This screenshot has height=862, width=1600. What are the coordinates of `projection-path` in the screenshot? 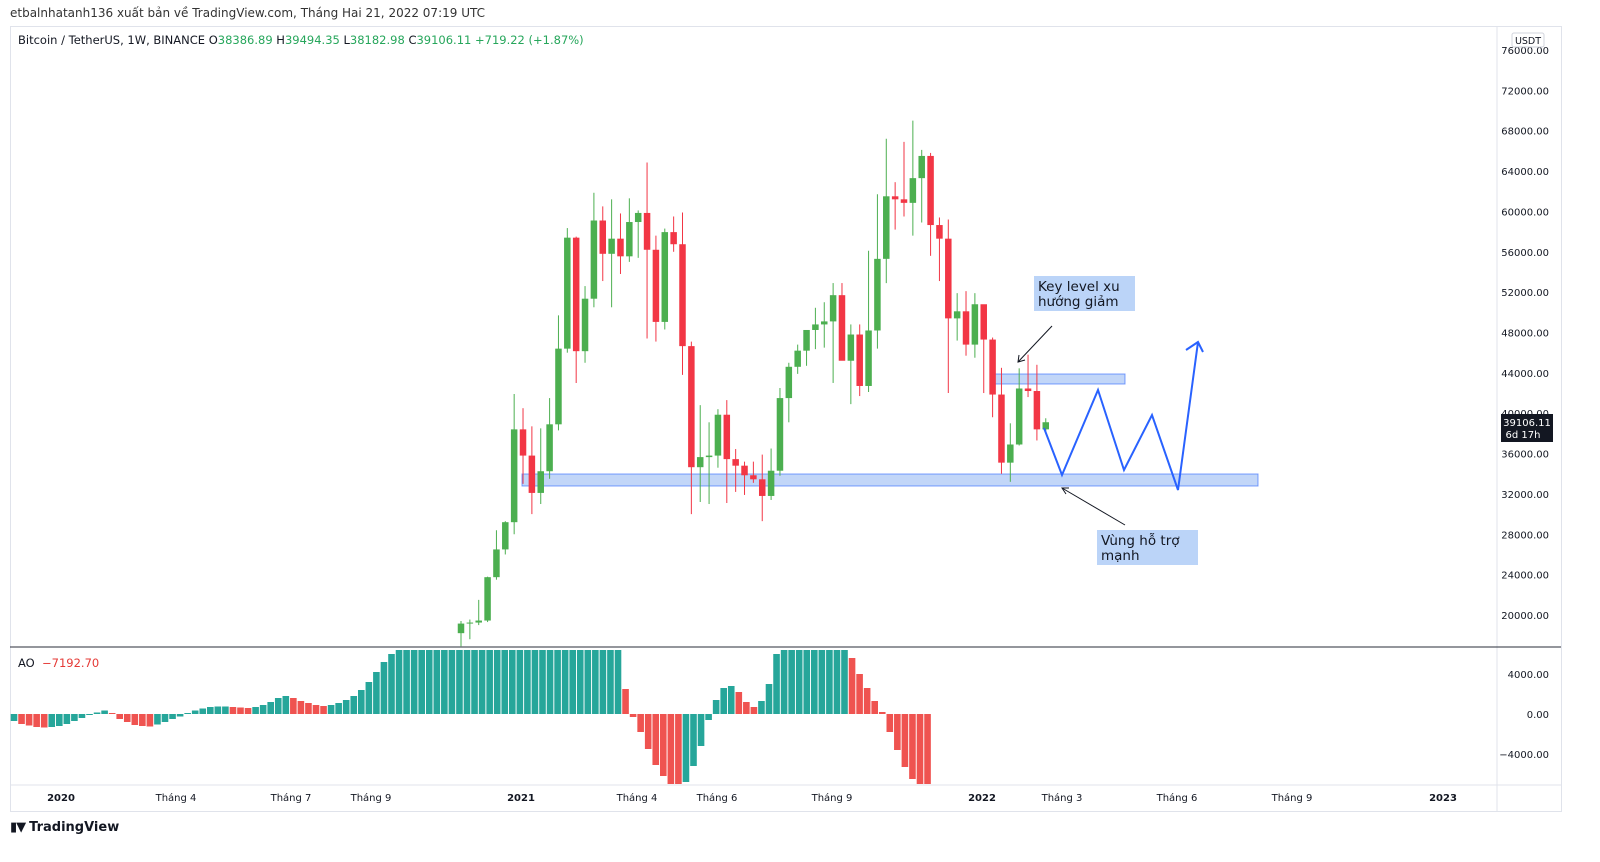 It's located at (1121, 416).